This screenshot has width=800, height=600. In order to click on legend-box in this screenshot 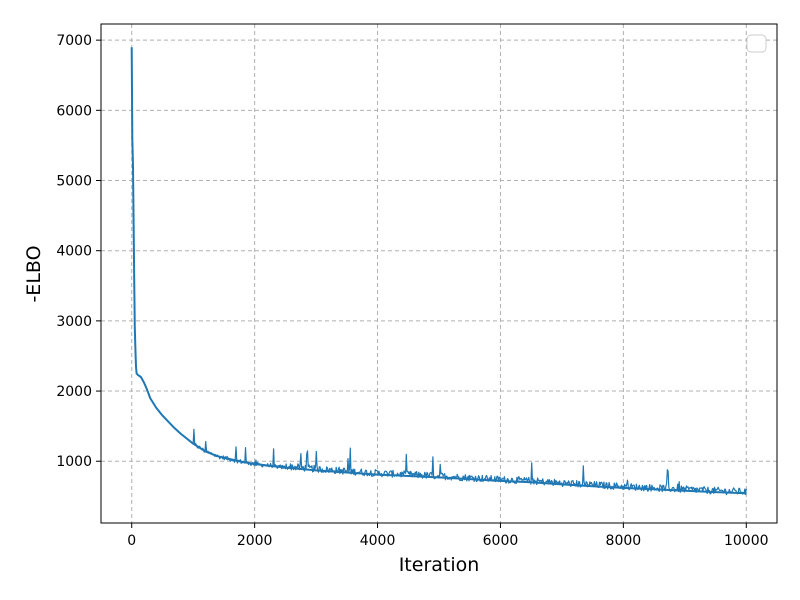, I will do `click(756, 43)`.